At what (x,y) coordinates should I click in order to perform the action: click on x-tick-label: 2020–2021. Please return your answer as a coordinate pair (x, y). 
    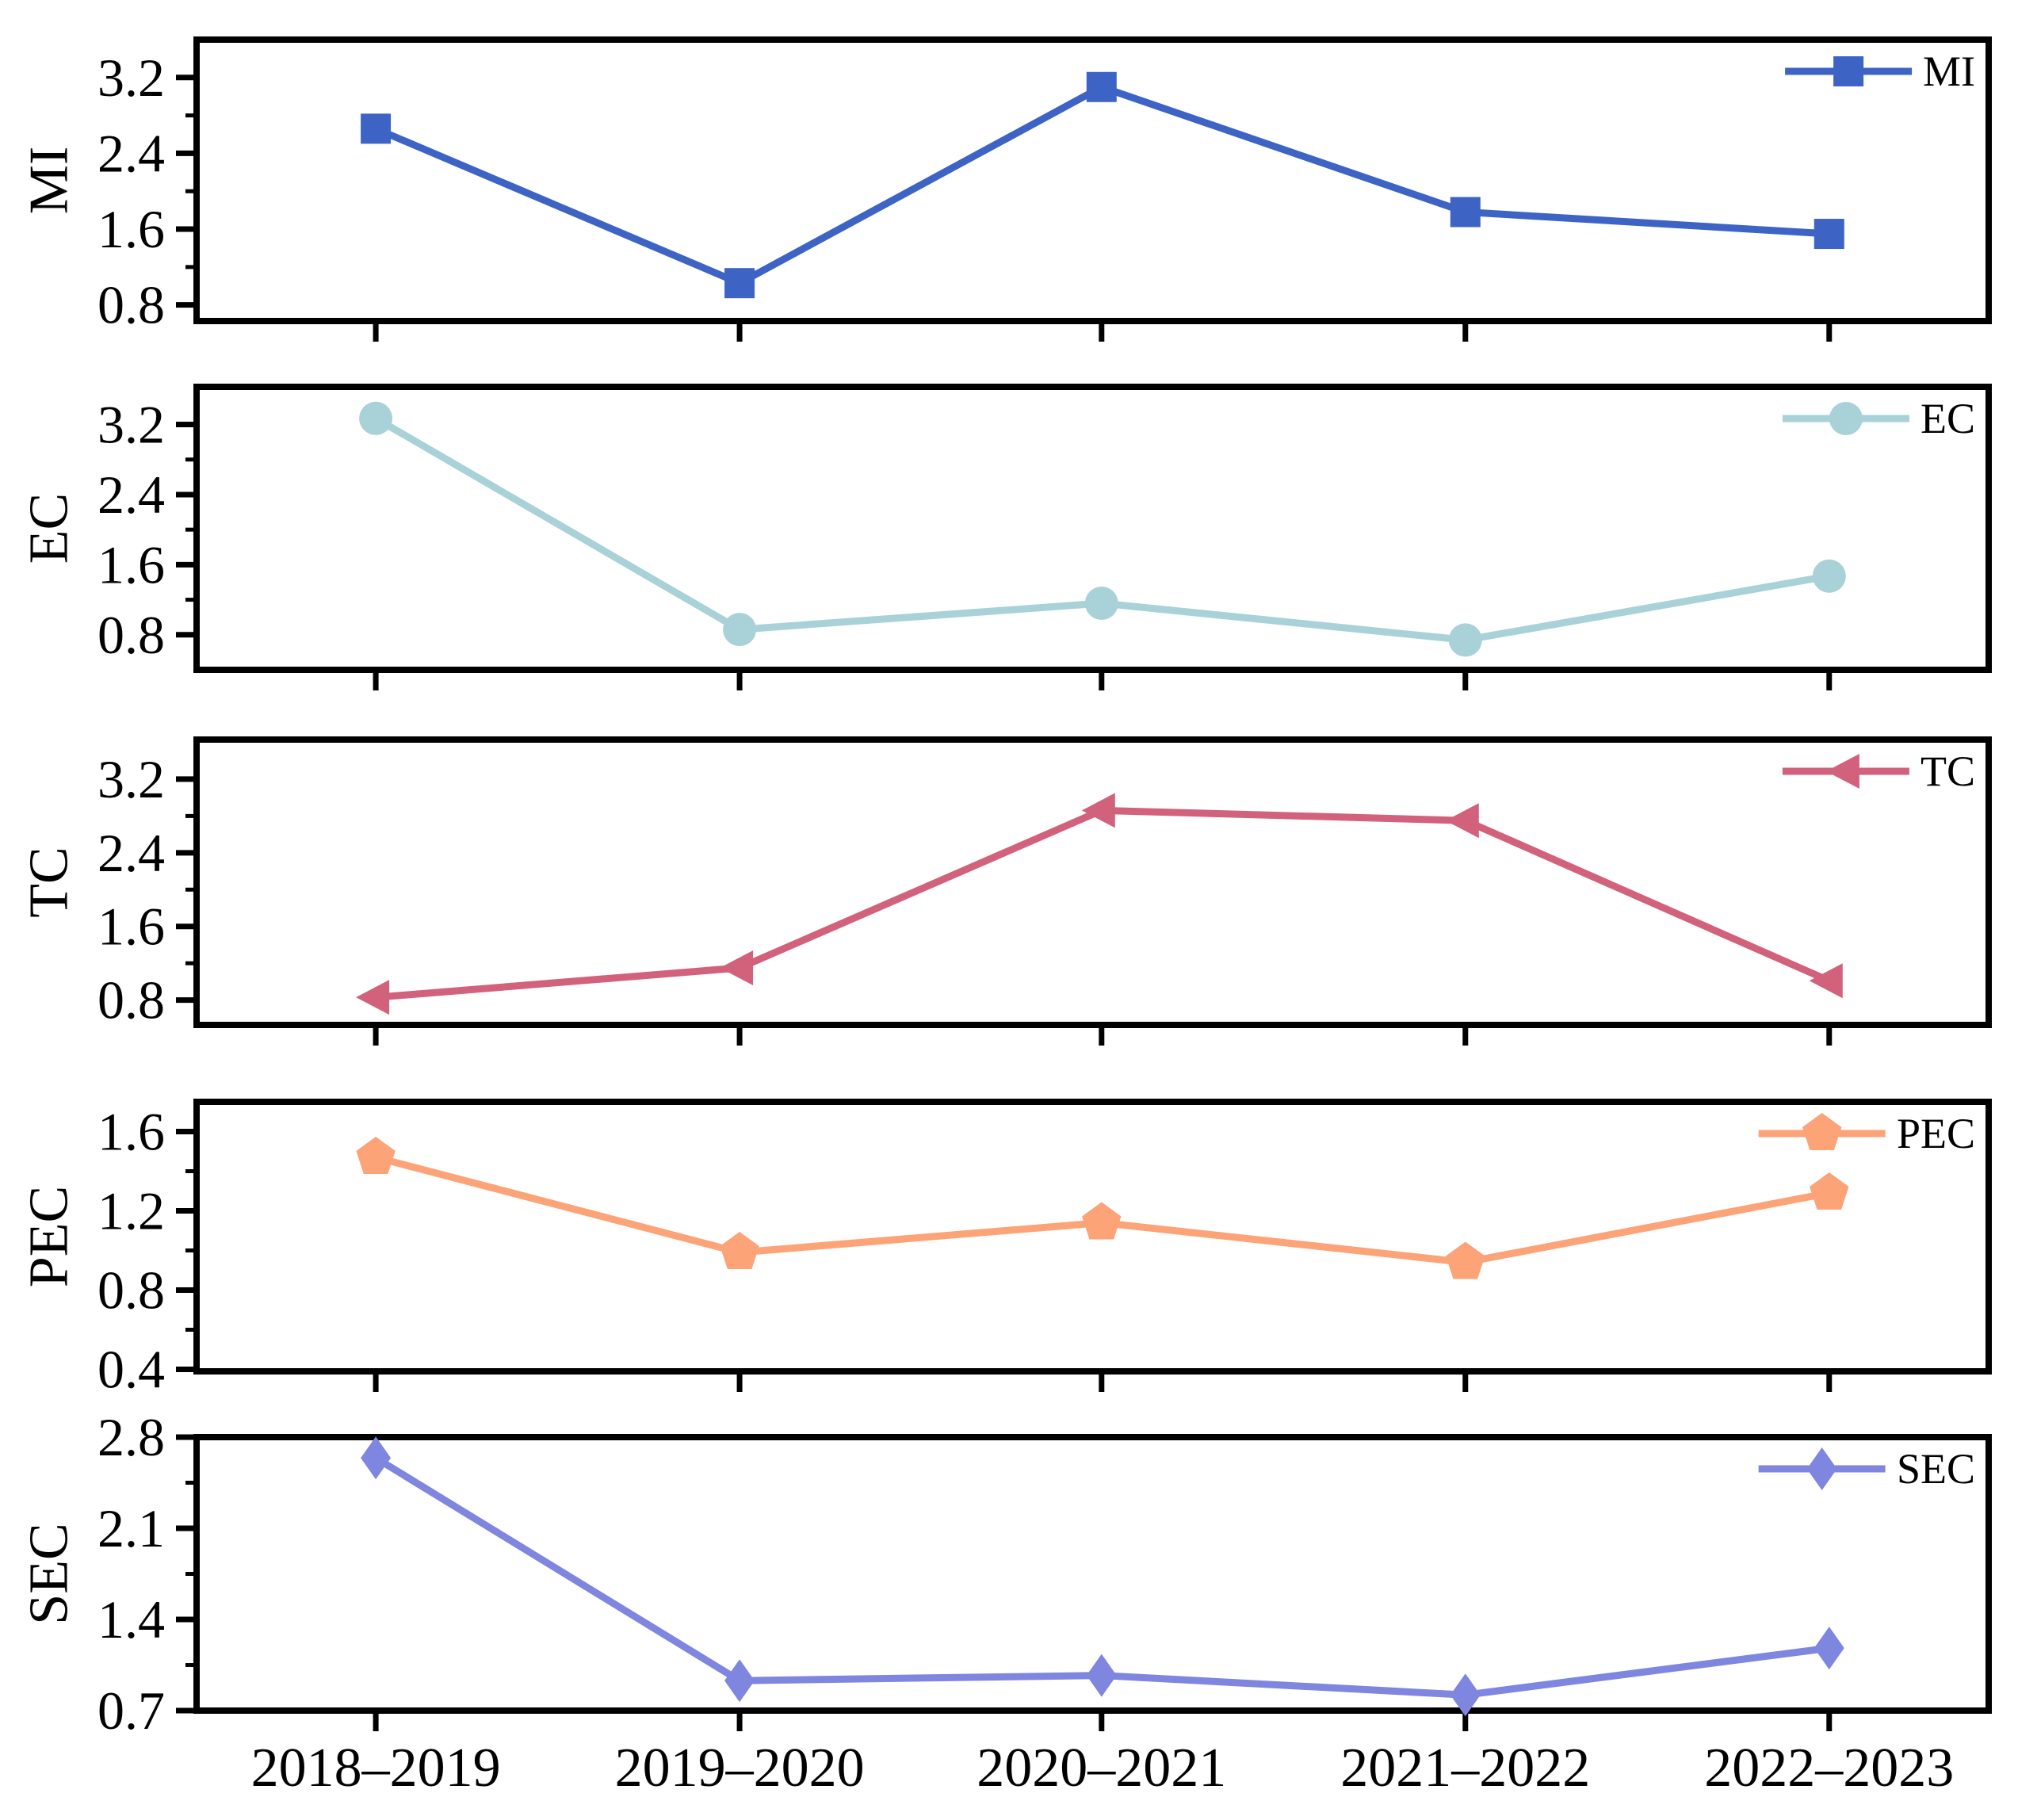
    Looking at the image, I should click on (1101, 1768).